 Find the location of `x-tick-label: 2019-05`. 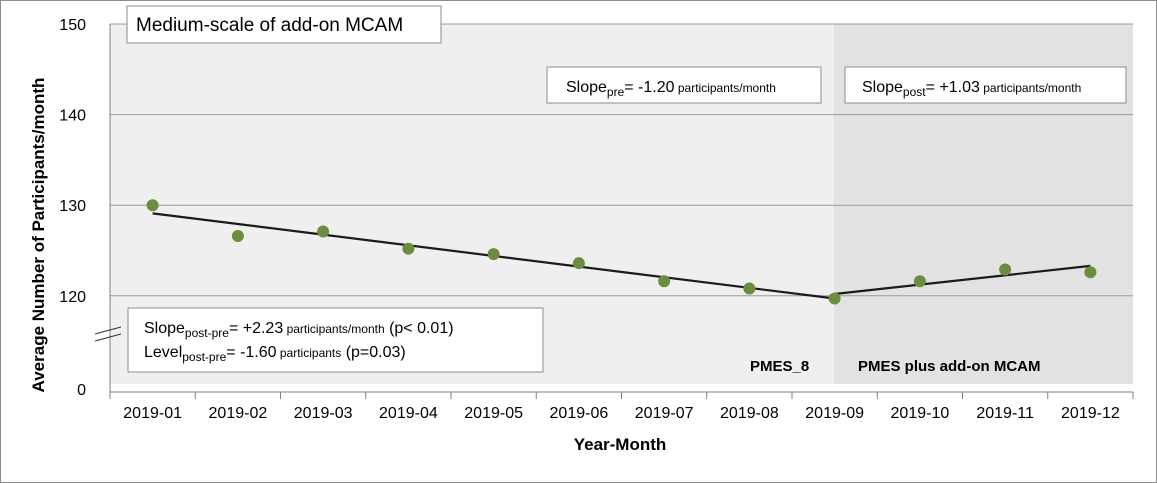

x-tick-label: 2019-05 is located at coordinates (493, 413).